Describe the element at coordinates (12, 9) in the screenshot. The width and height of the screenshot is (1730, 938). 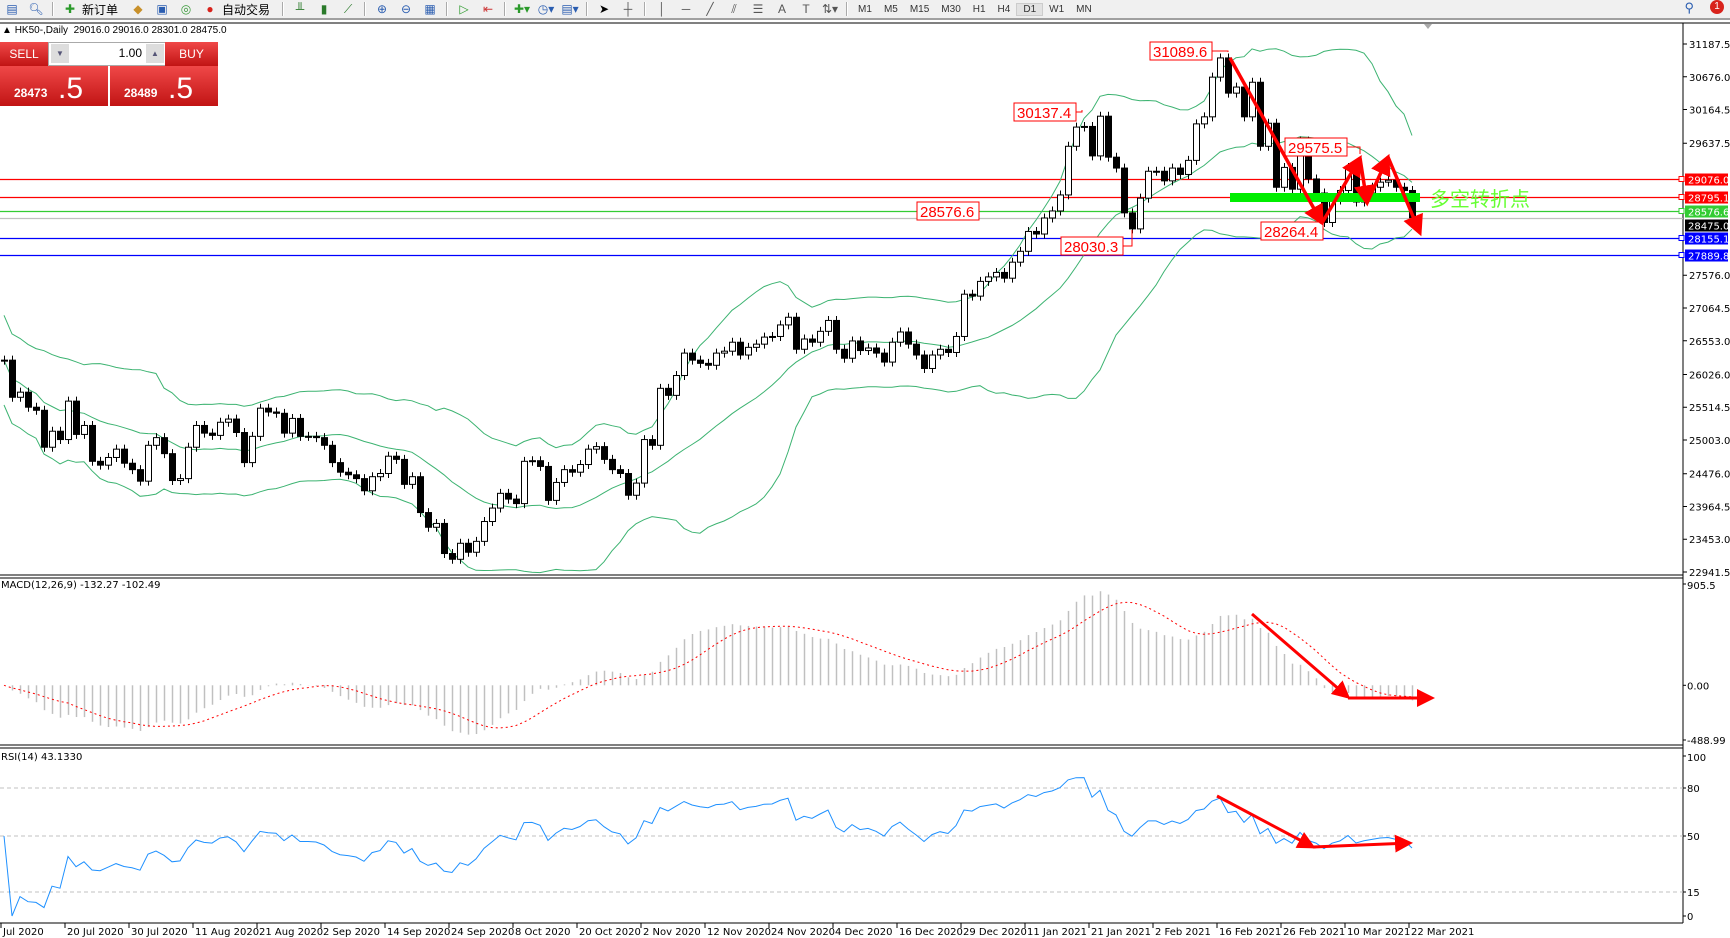
I see `list-icon: ▤` at that location.